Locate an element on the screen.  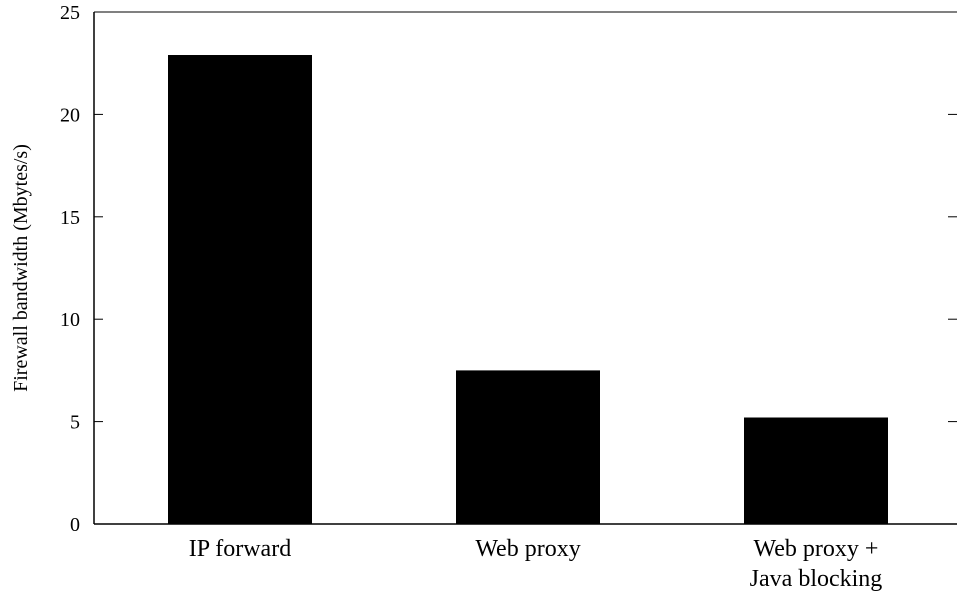
y-tick-label: 10 is located at coordinates (70, 320).